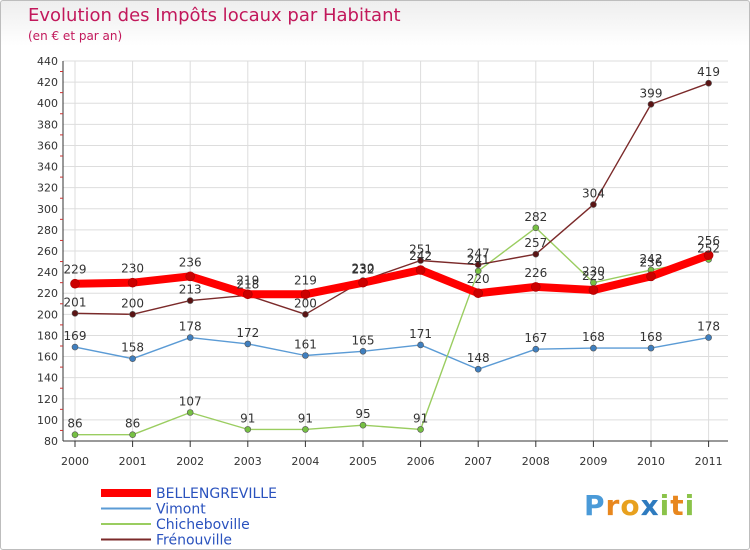 The height and width of the screenshot is (550, 750). Describe the element at coordinates (47, 188) in the screenshot. I see `y-tick-label: 320` at that location.